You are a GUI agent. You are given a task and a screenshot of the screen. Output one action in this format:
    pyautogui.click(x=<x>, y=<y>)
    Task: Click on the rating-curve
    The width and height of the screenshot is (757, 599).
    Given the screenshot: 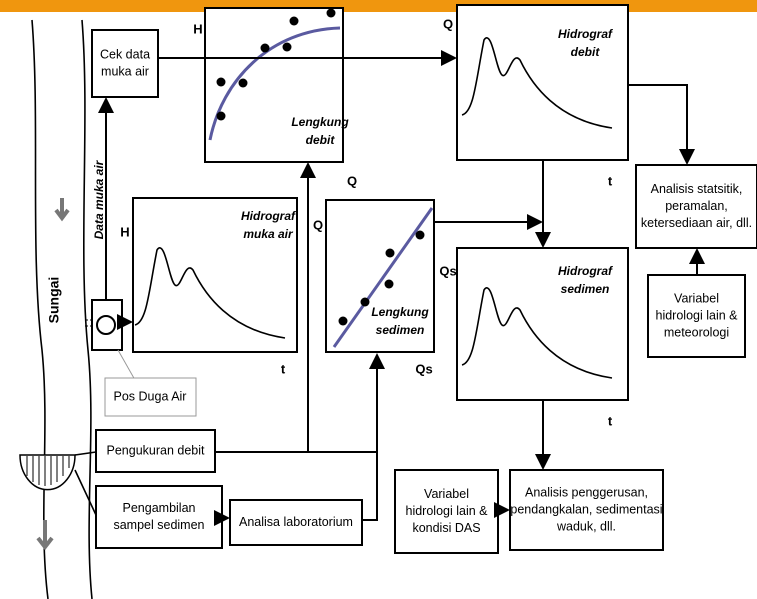 What is the action you would take?
    pyautogui.click(x=274, y=83)
    